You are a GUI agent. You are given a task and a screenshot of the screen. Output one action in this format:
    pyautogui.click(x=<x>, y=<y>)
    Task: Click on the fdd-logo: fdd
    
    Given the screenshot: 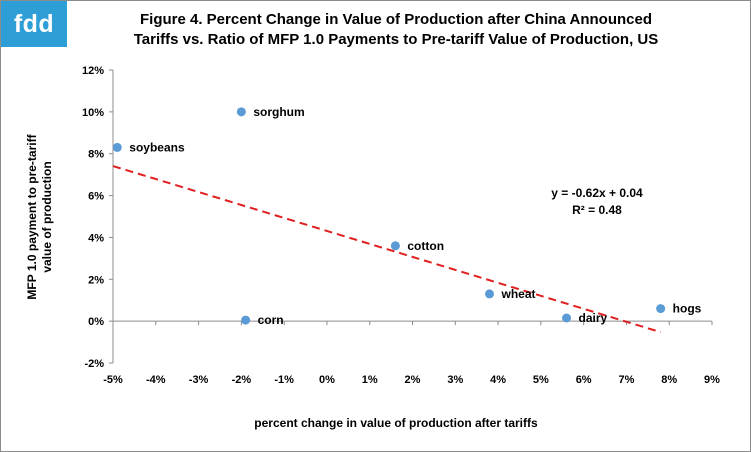 What is the action you would take?
    pyautogui.click(x=34, y=24)
    